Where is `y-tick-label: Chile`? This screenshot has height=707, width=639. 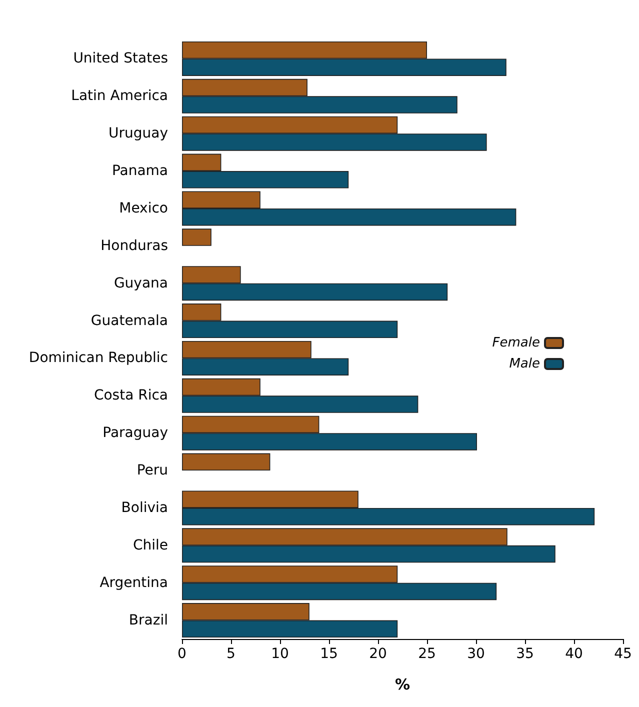 y-tick-label: Chile is located at coordinates (150, 545).